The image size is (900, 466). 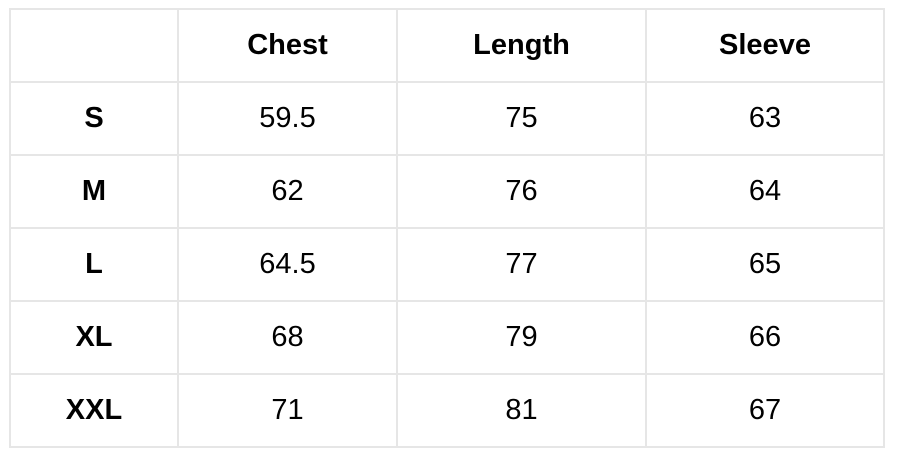 I want to click on measurement-cell: 67, so click(x=765, y=410).